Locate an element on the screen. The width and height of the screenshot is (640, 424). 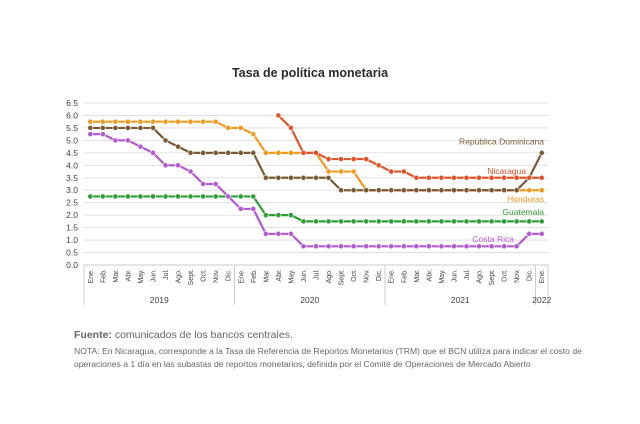
series-name-label: República Dominicana is located at coordinates (501, 142).